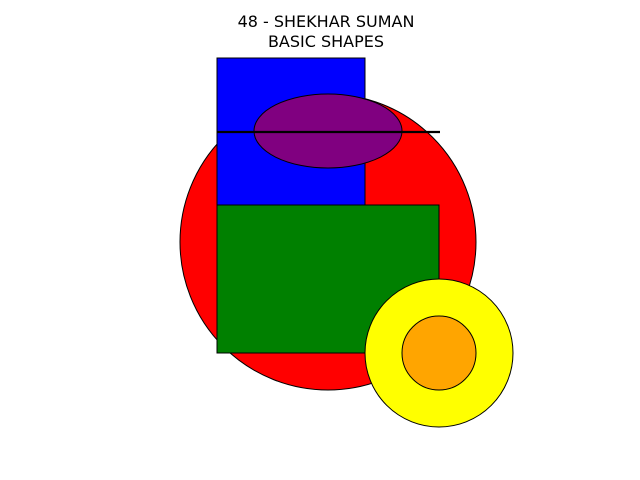  I want to click on figure-title-line-2: BASIC SHAPES, so click(326, 41).